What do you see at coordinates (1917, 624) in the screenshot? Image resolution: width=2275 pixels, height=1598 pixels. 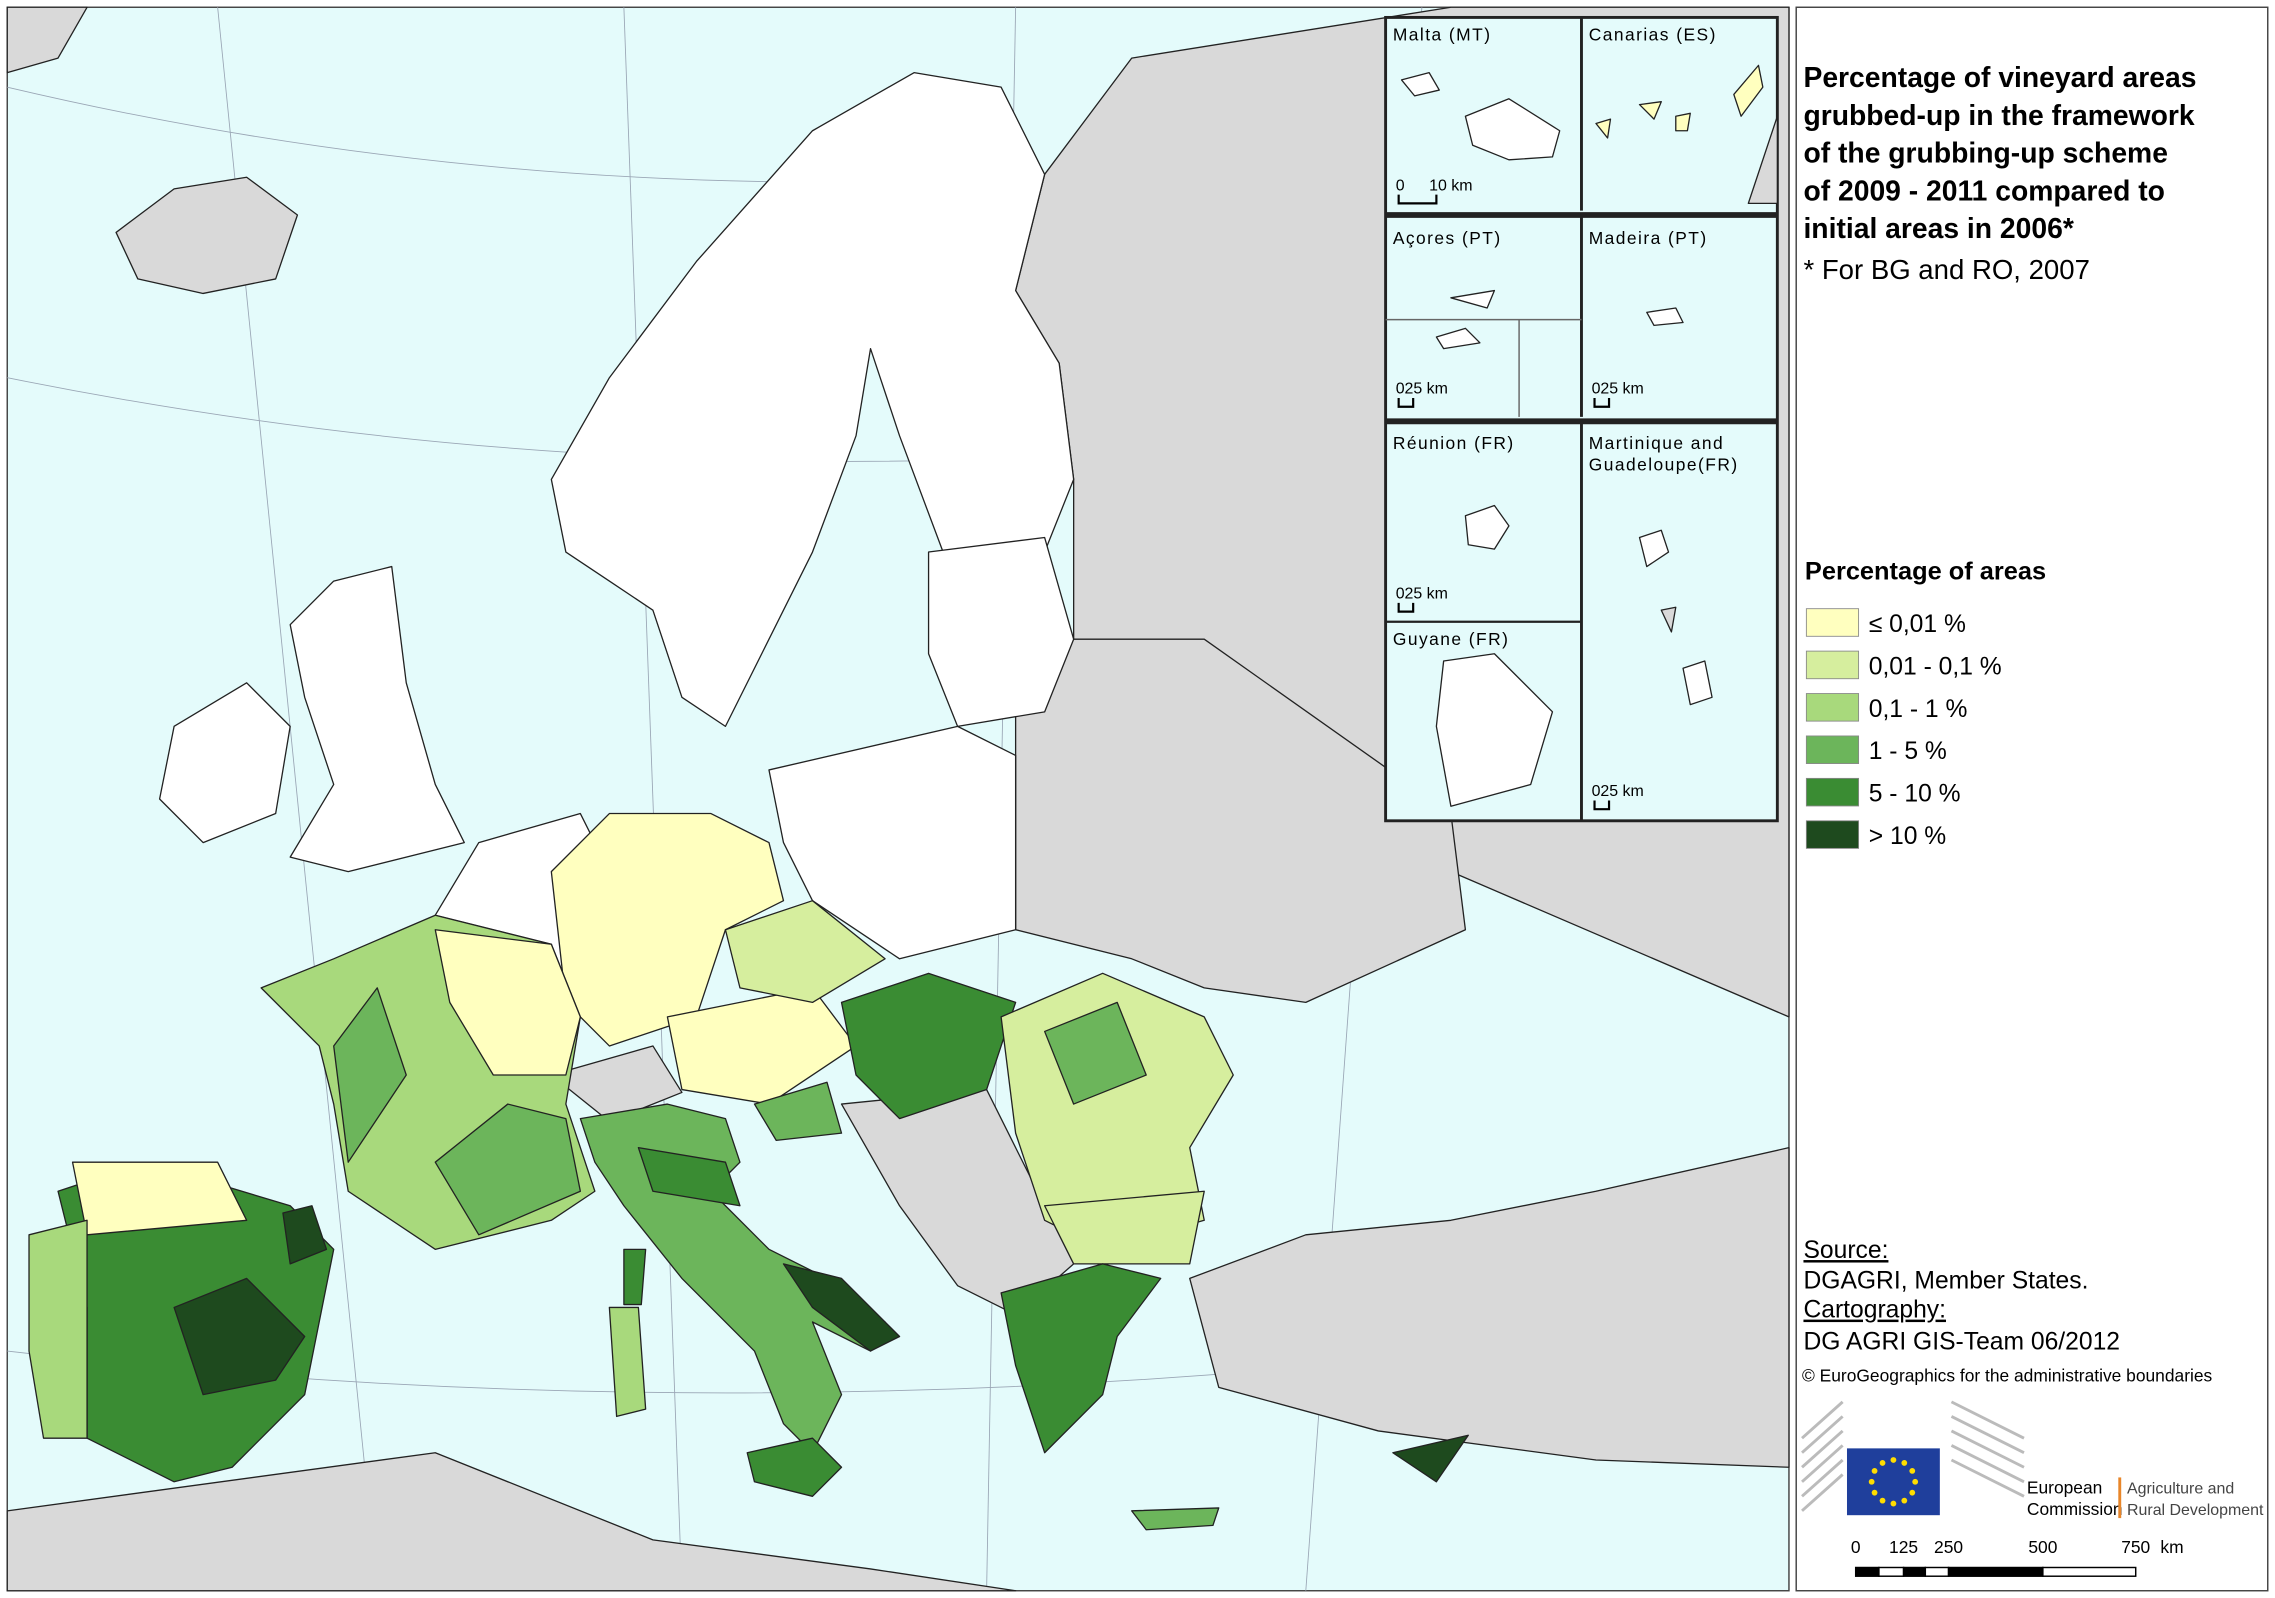 I see `legend-label: ≤ 0,01 %` at bounding box center [1917, 624].